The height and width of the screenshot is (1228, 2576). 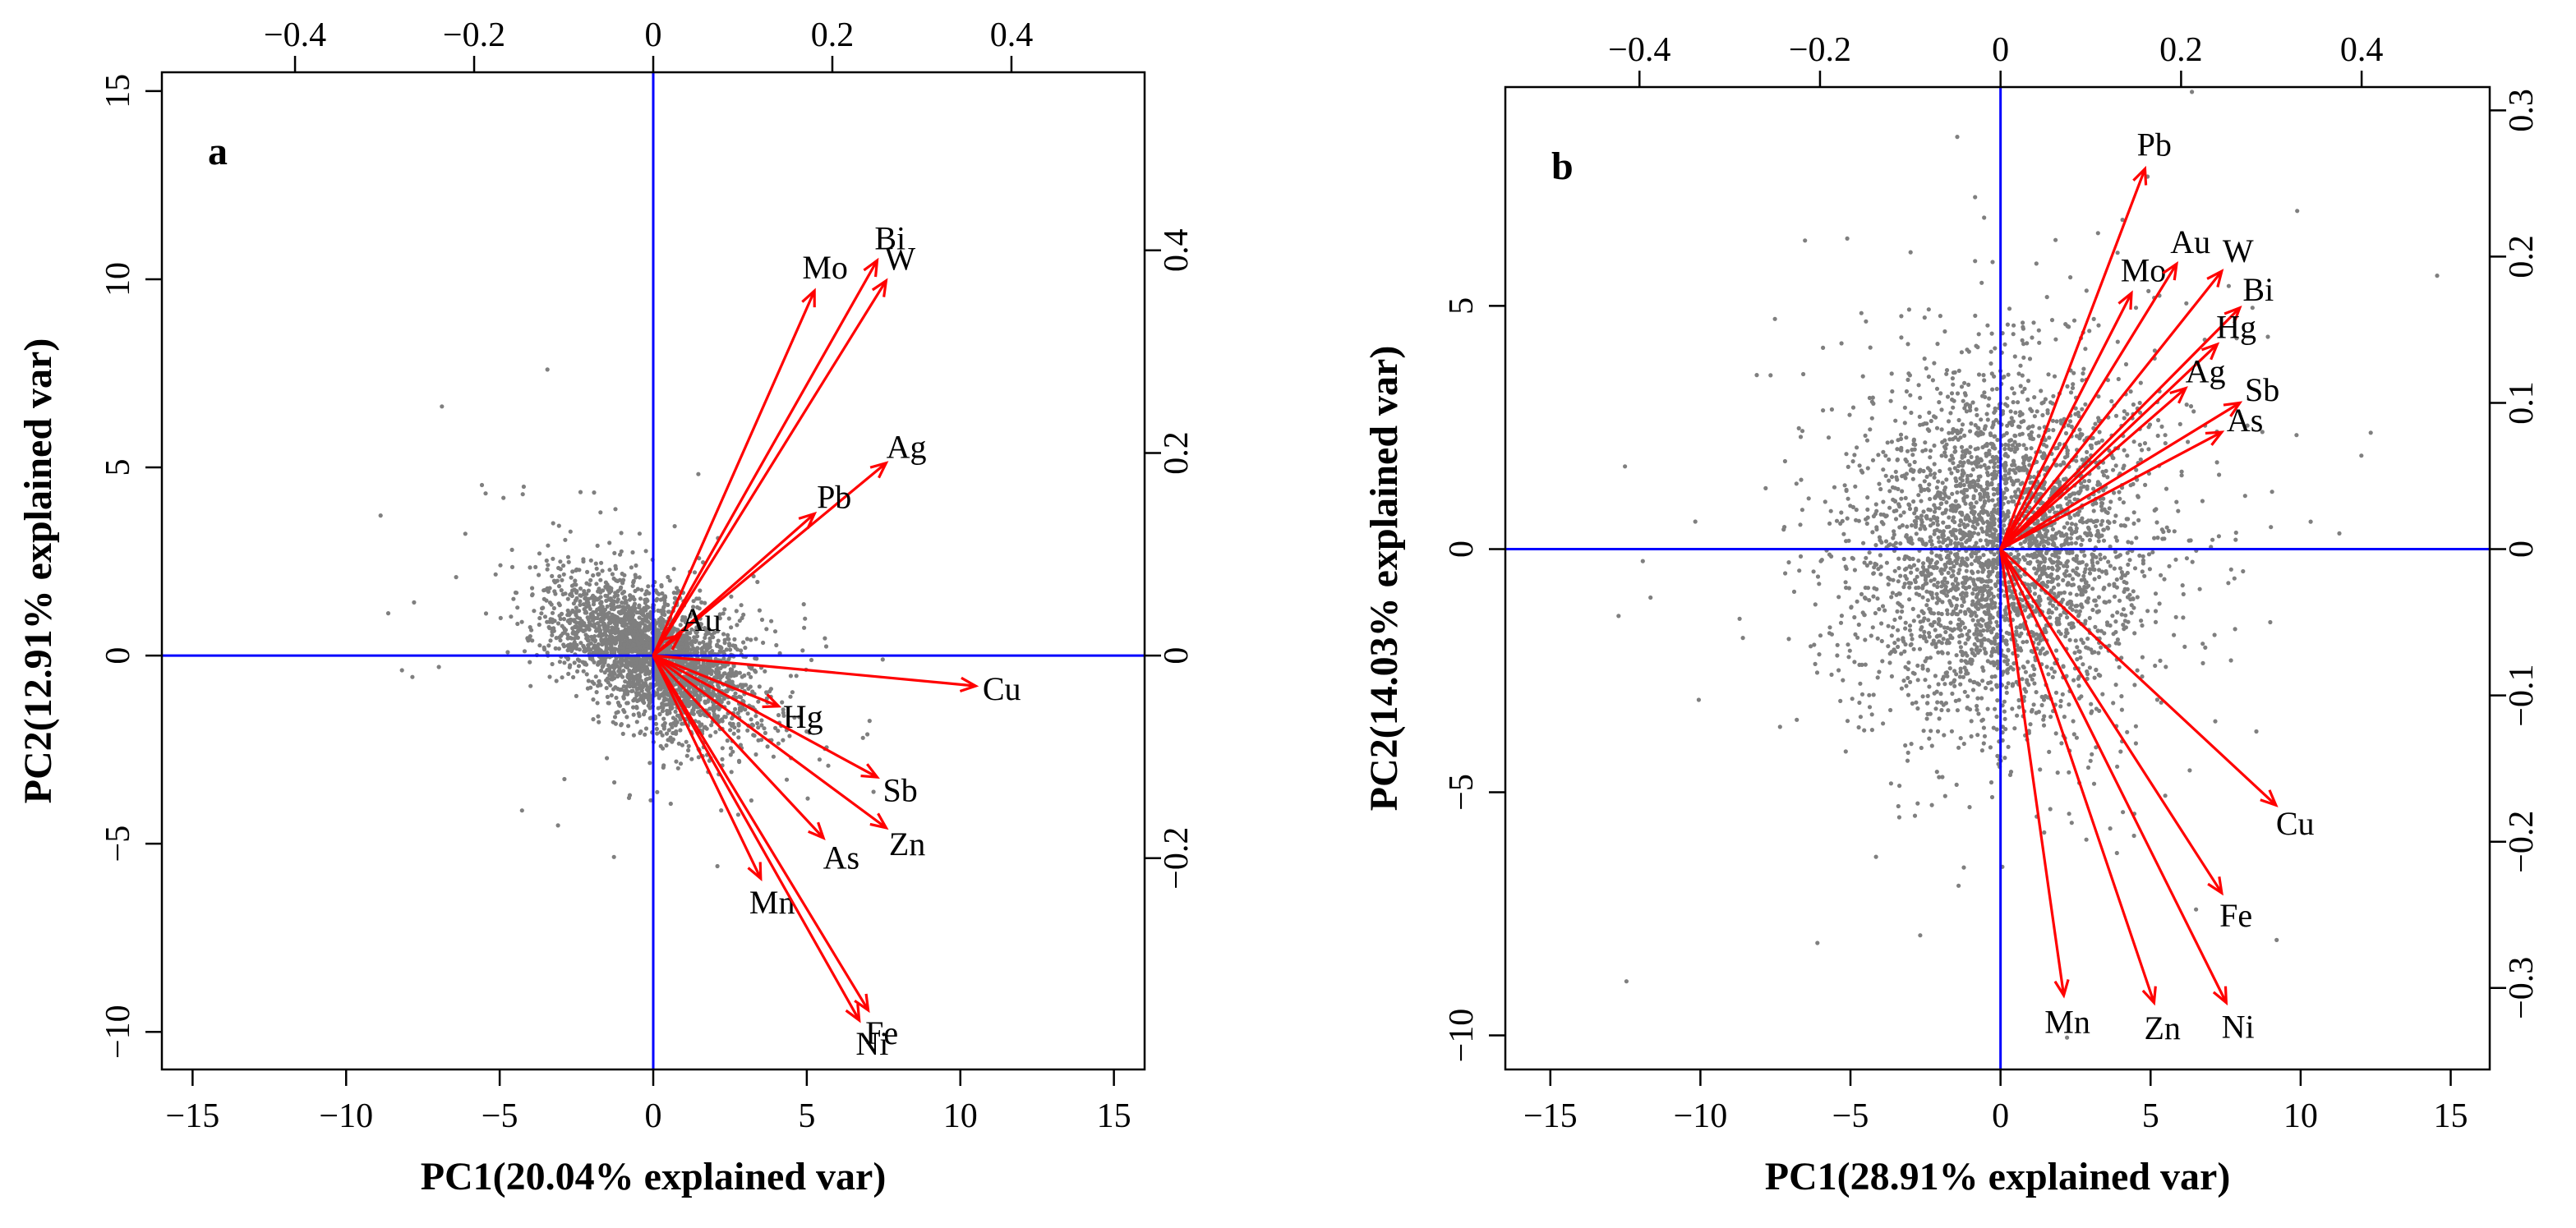 What do you see at coordinates (825, 267) in the screenshot?
I see `loading-label: Mo` at bounding box center [825, 267].